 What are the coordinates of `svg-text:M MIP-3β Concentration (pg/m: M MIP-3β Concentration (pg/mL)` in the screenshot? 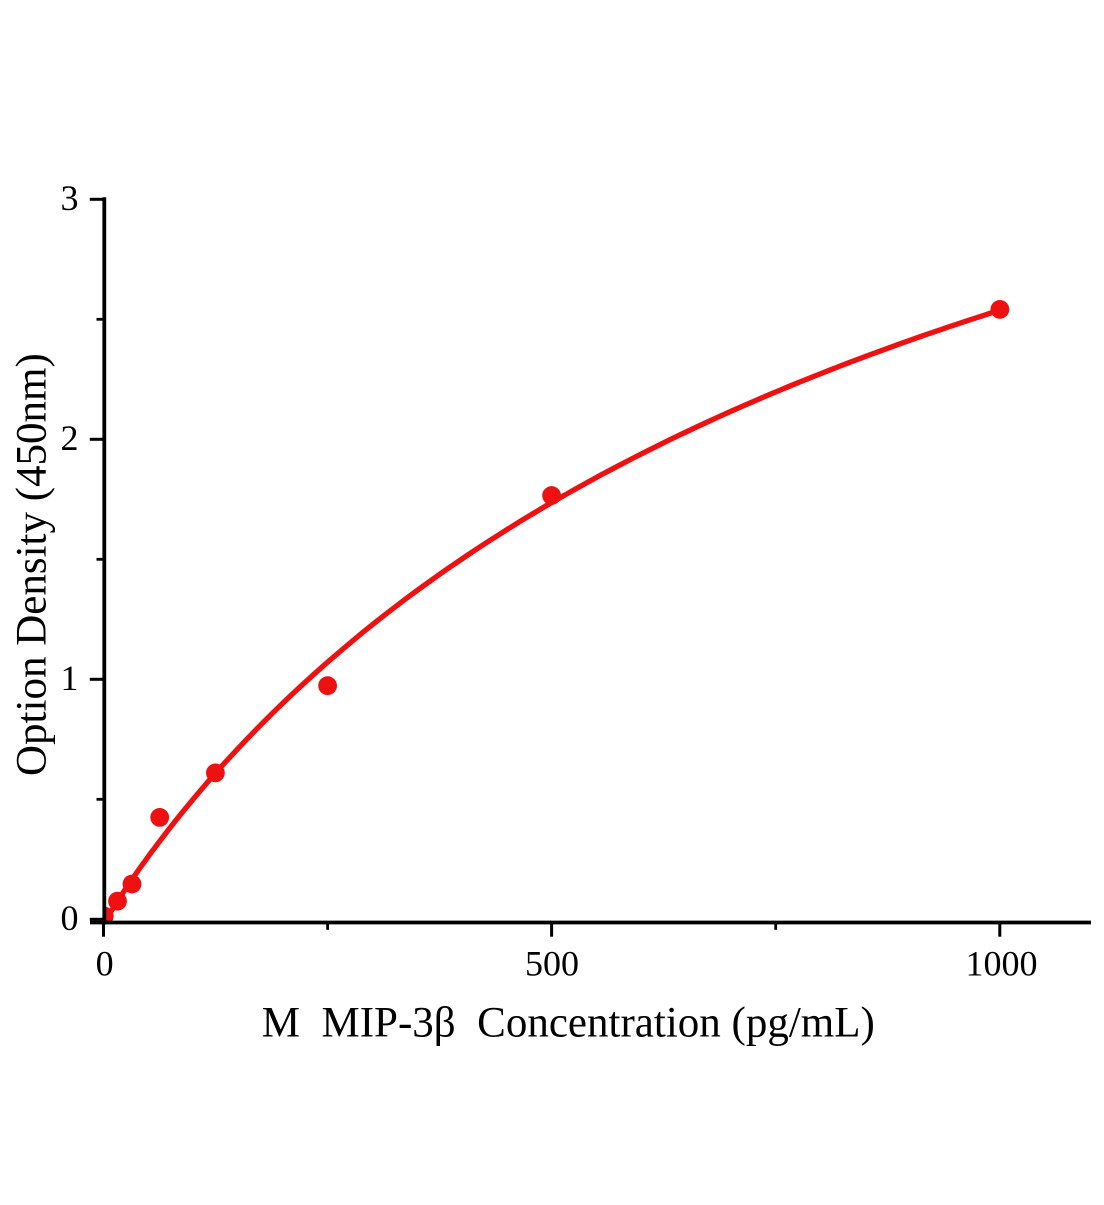 It's located at (568, 1023).